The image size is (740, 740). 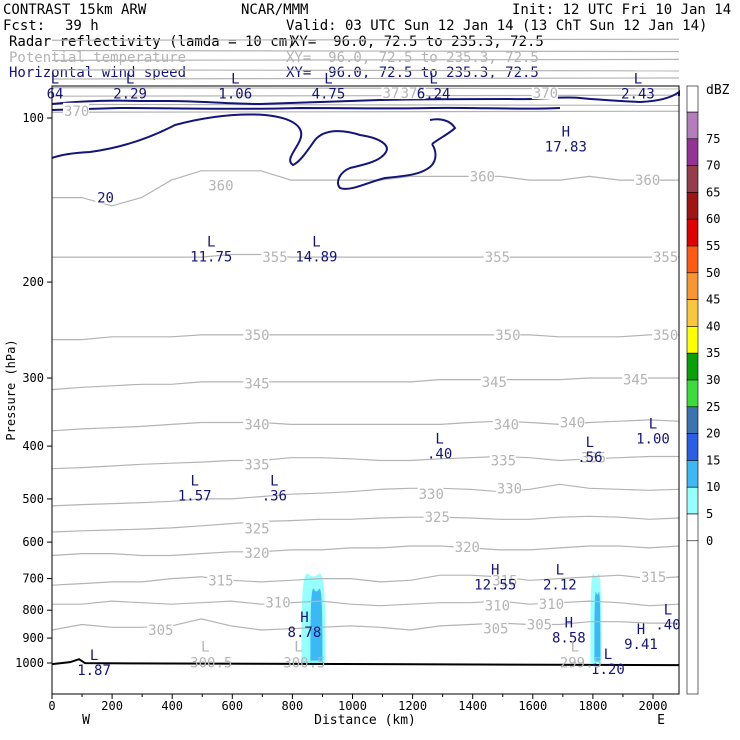 What do you see at coordinates (608, 670) in the screenshot?
I see `extremum-value: 1.20` at bounding box center [608, 670].